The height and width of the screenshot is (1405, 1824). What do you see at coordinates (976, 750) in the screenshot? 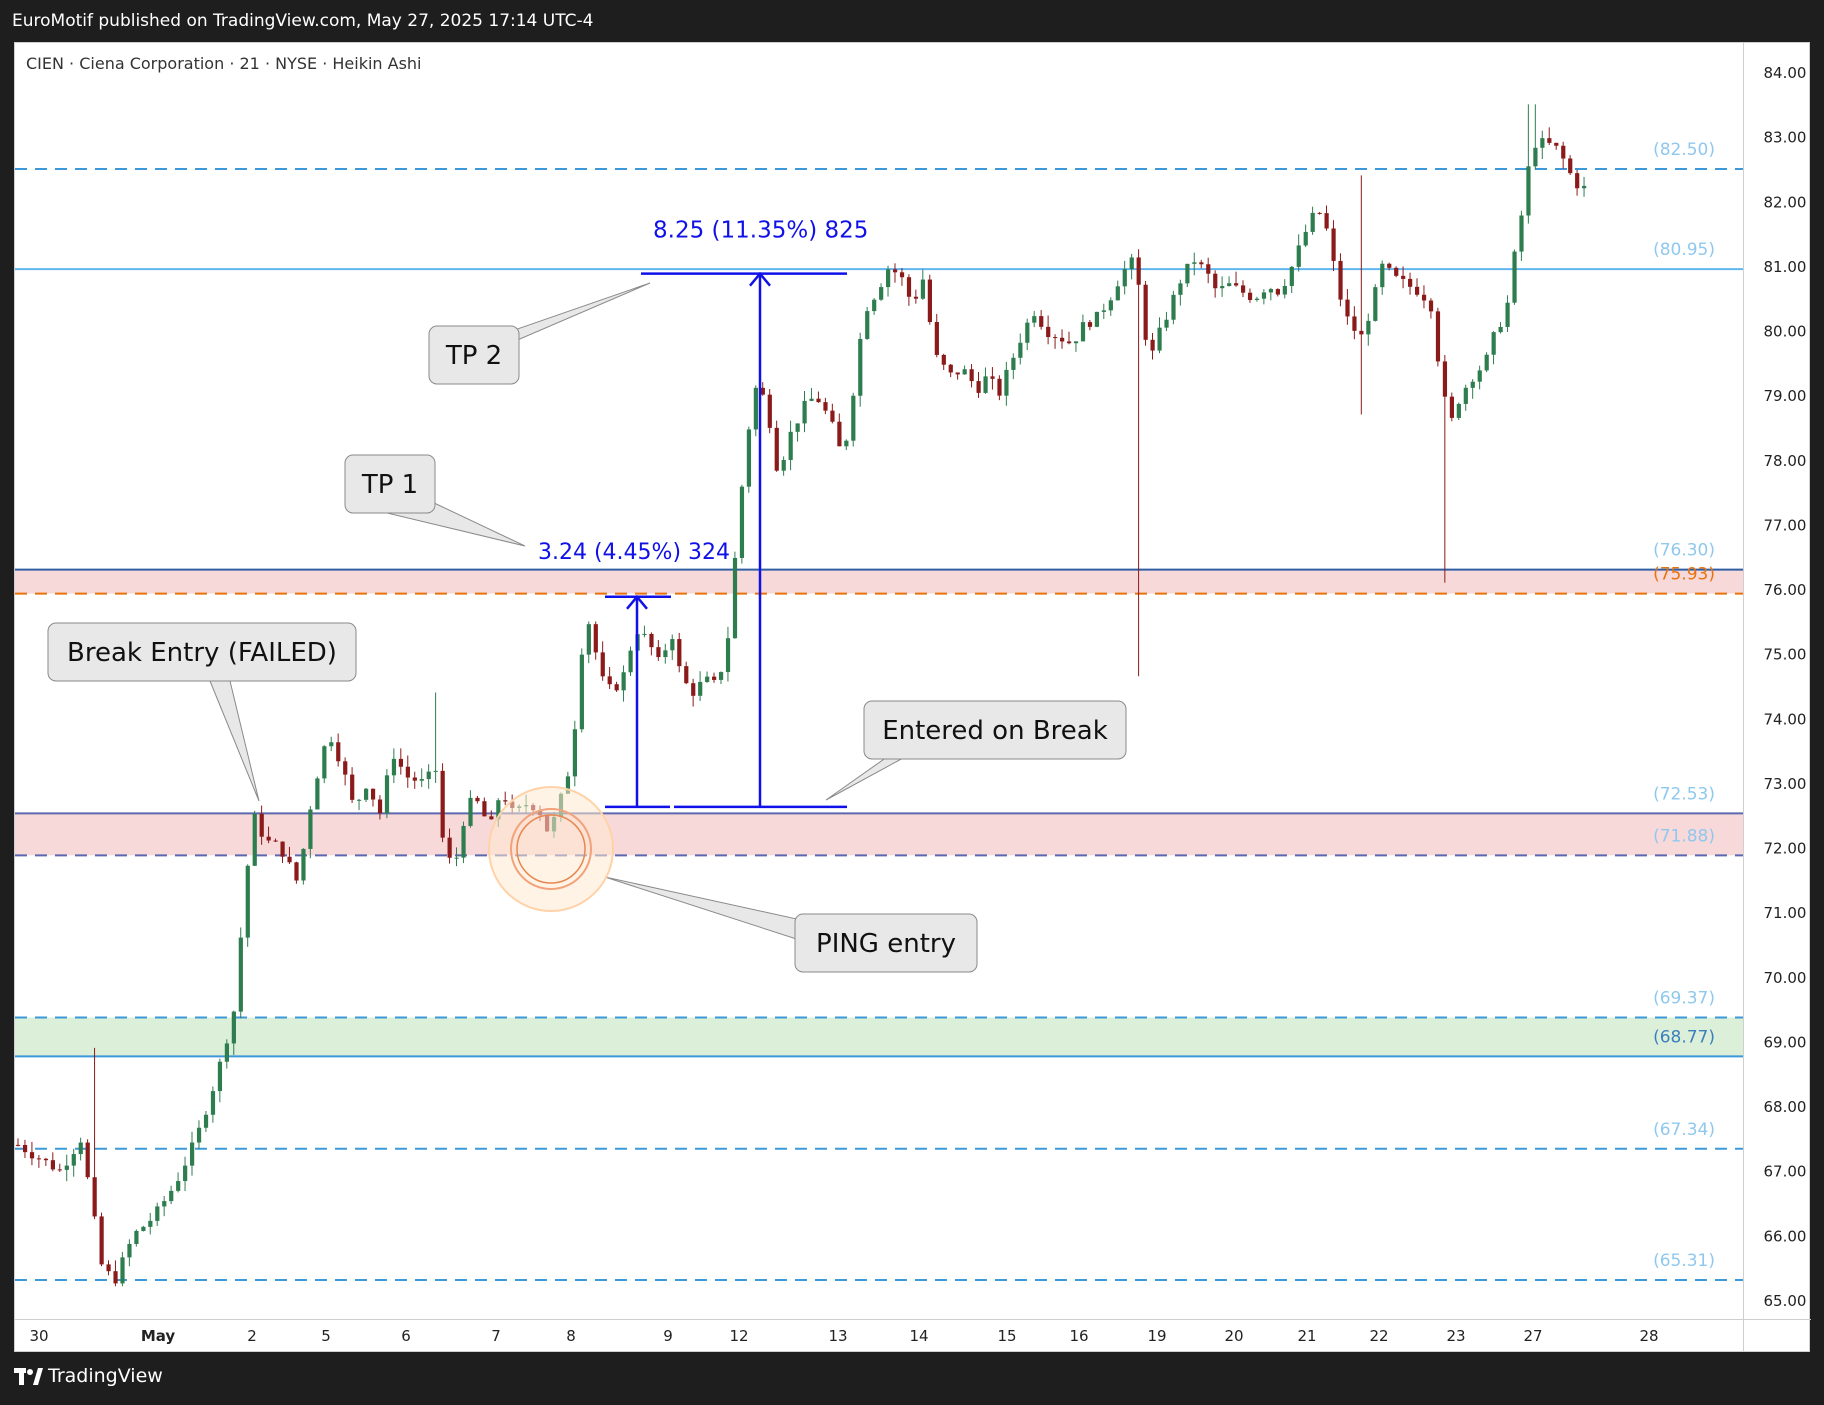
I see `callout-entered-on-break: Entered on Break` at bounding box center [976, 750].